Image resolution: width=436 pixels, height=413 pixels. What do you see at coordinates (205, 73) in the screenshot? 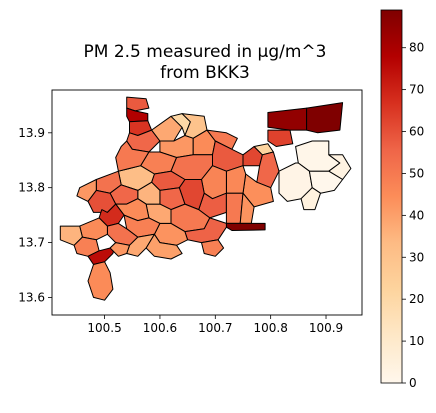
I see `chart-title-line2: from BKK3` at bounding box center [205, 73].